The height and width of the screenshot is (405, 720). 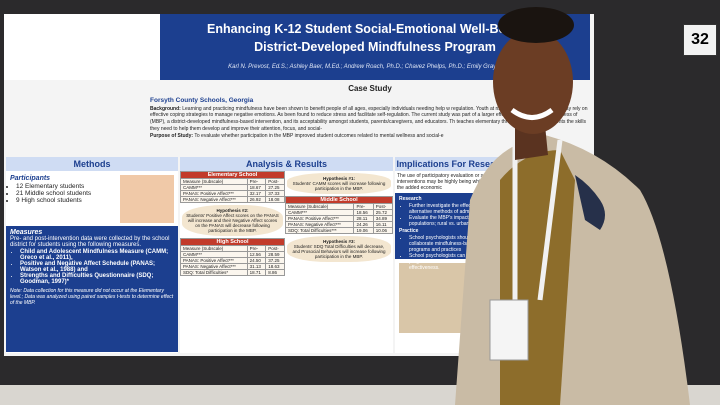 What do you see at coordinates (68, 193) in the screenshot?
I see `list-item: 21 Middle school students` at bounding box center [68, 193].